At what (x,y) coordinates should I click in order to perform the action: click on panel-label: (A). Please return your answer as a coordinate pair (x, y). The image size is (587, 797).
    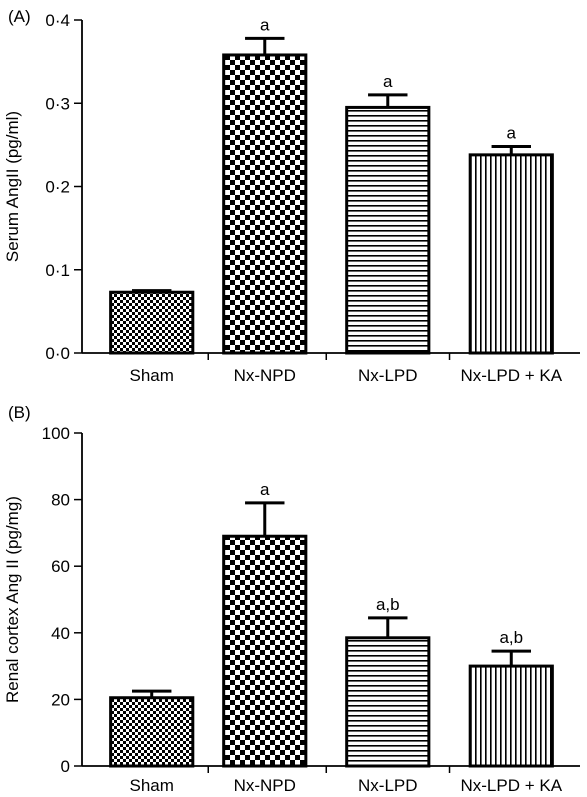
    Looking at the image, I should click on (19, 16).